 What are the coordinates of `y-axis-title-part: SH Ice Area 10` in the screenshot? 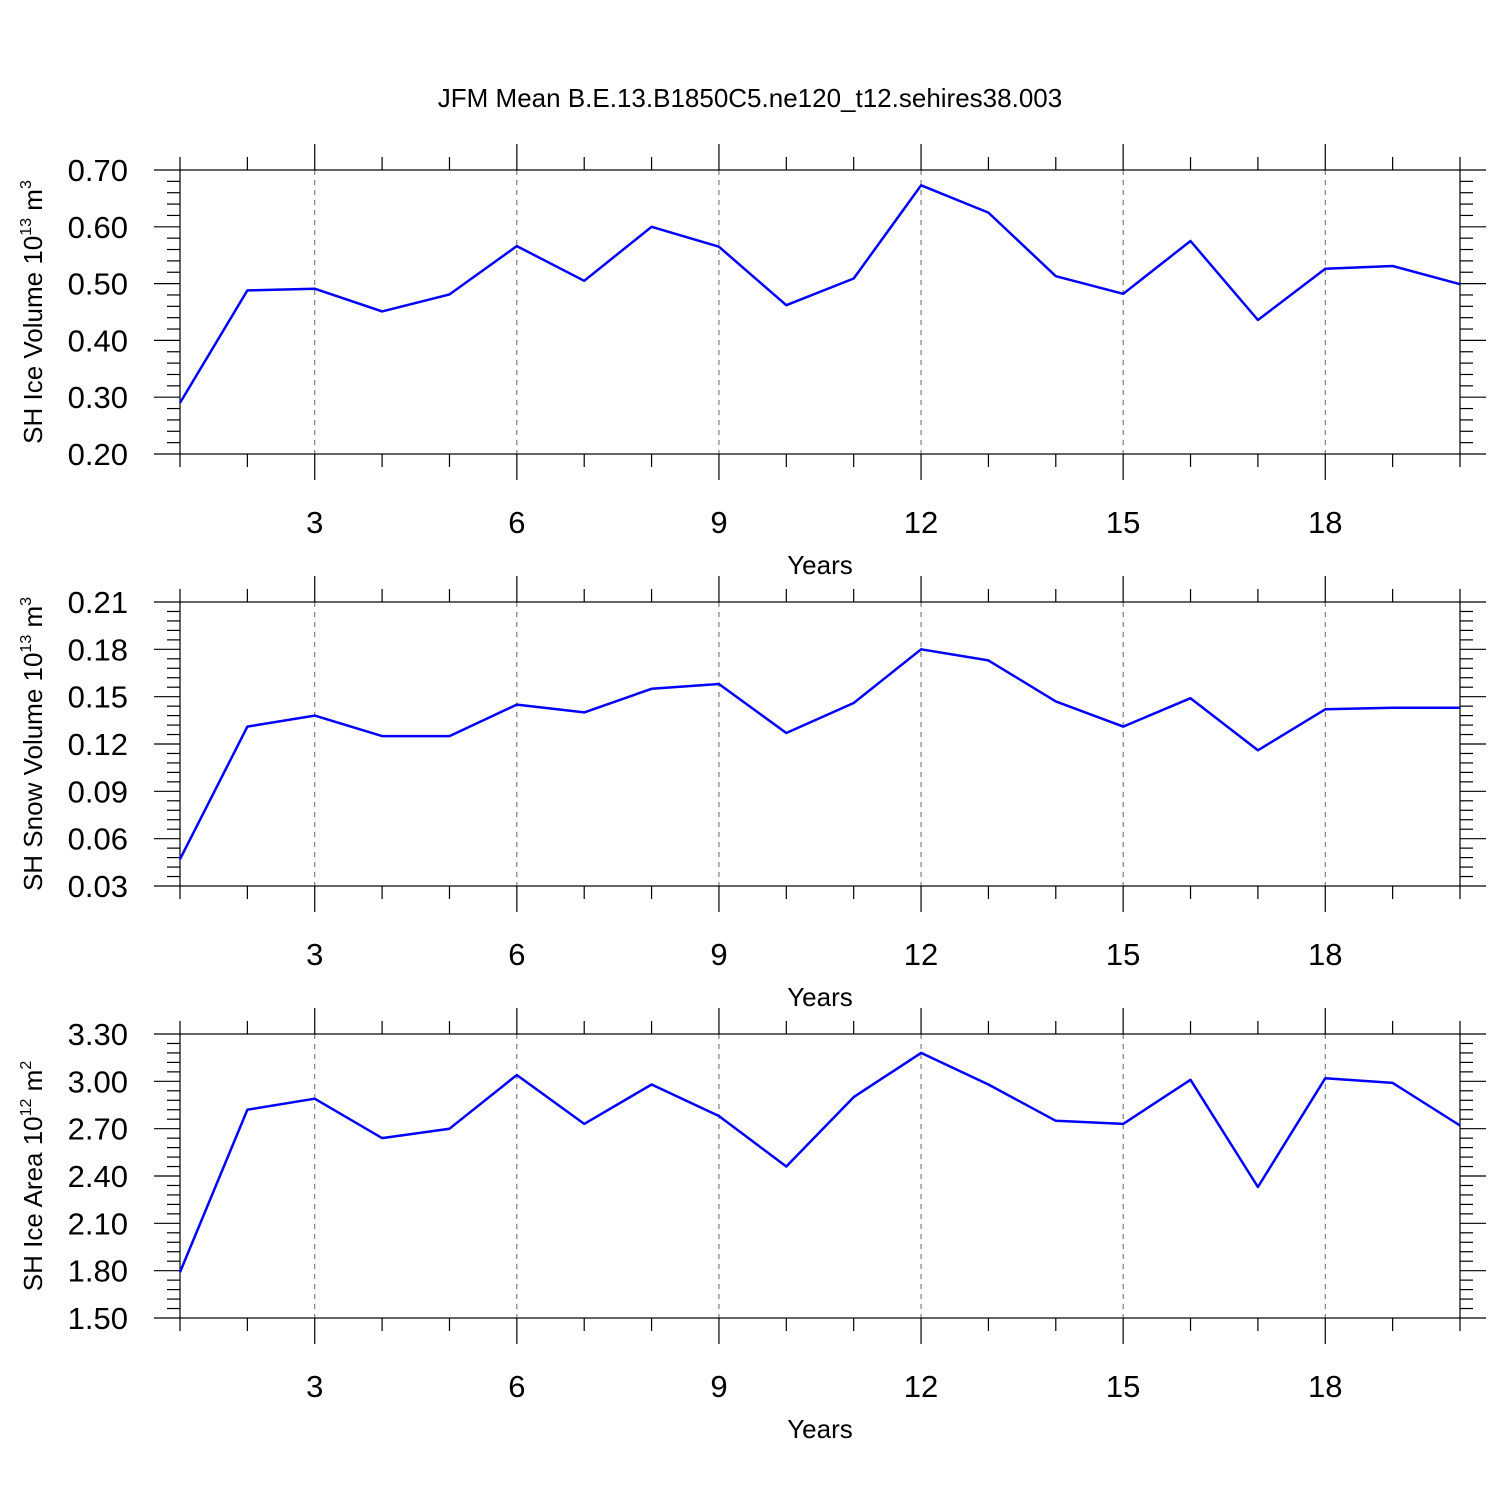 It's located at (33, 1203).